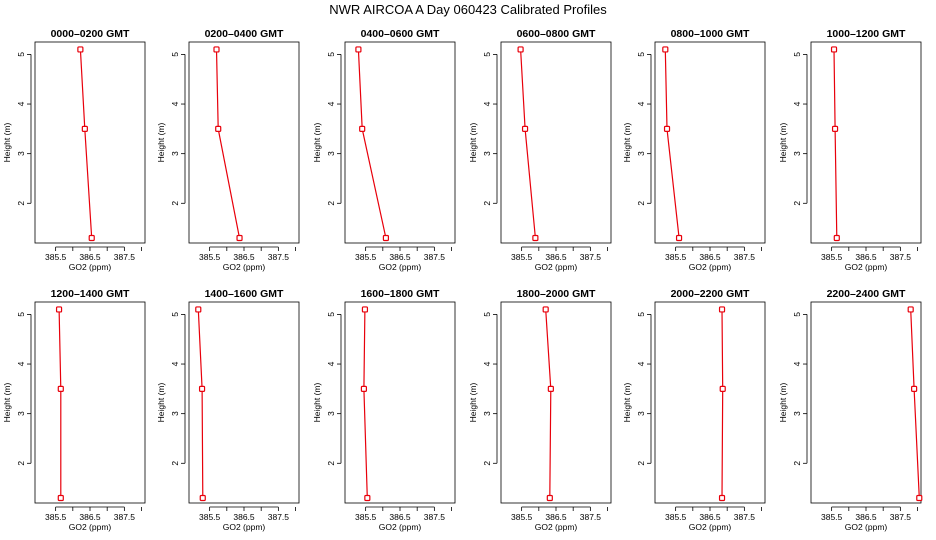  I want to click on panel-title: 1000–1200 GMT, so click(866, 34).